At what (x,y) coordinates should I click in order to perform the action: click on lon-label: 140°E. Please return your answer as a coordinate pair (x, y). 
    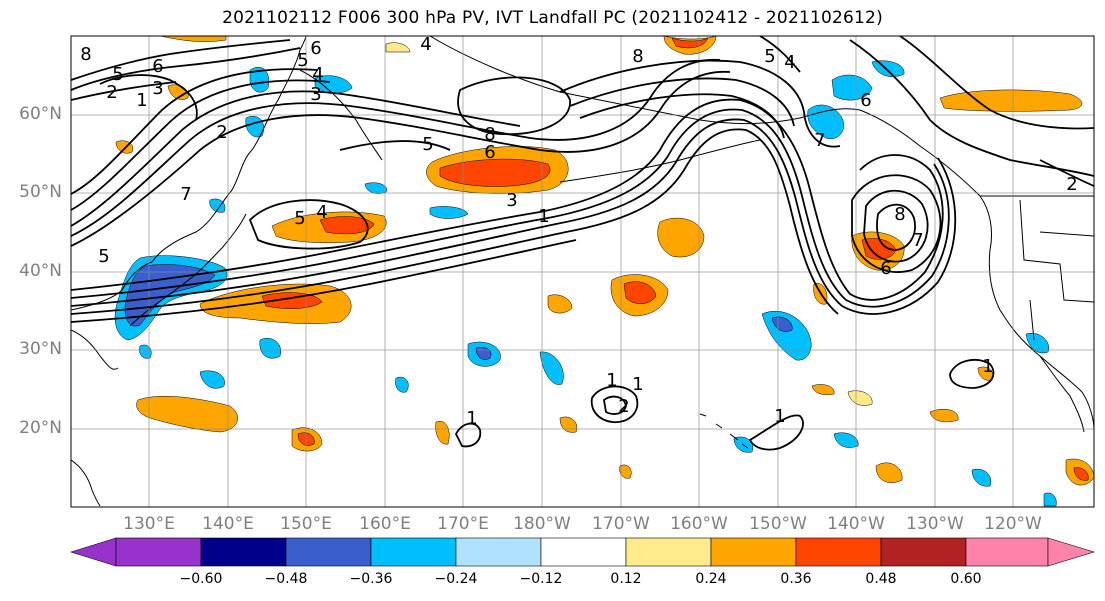
    Looking at the image, I should click on (228, 524).